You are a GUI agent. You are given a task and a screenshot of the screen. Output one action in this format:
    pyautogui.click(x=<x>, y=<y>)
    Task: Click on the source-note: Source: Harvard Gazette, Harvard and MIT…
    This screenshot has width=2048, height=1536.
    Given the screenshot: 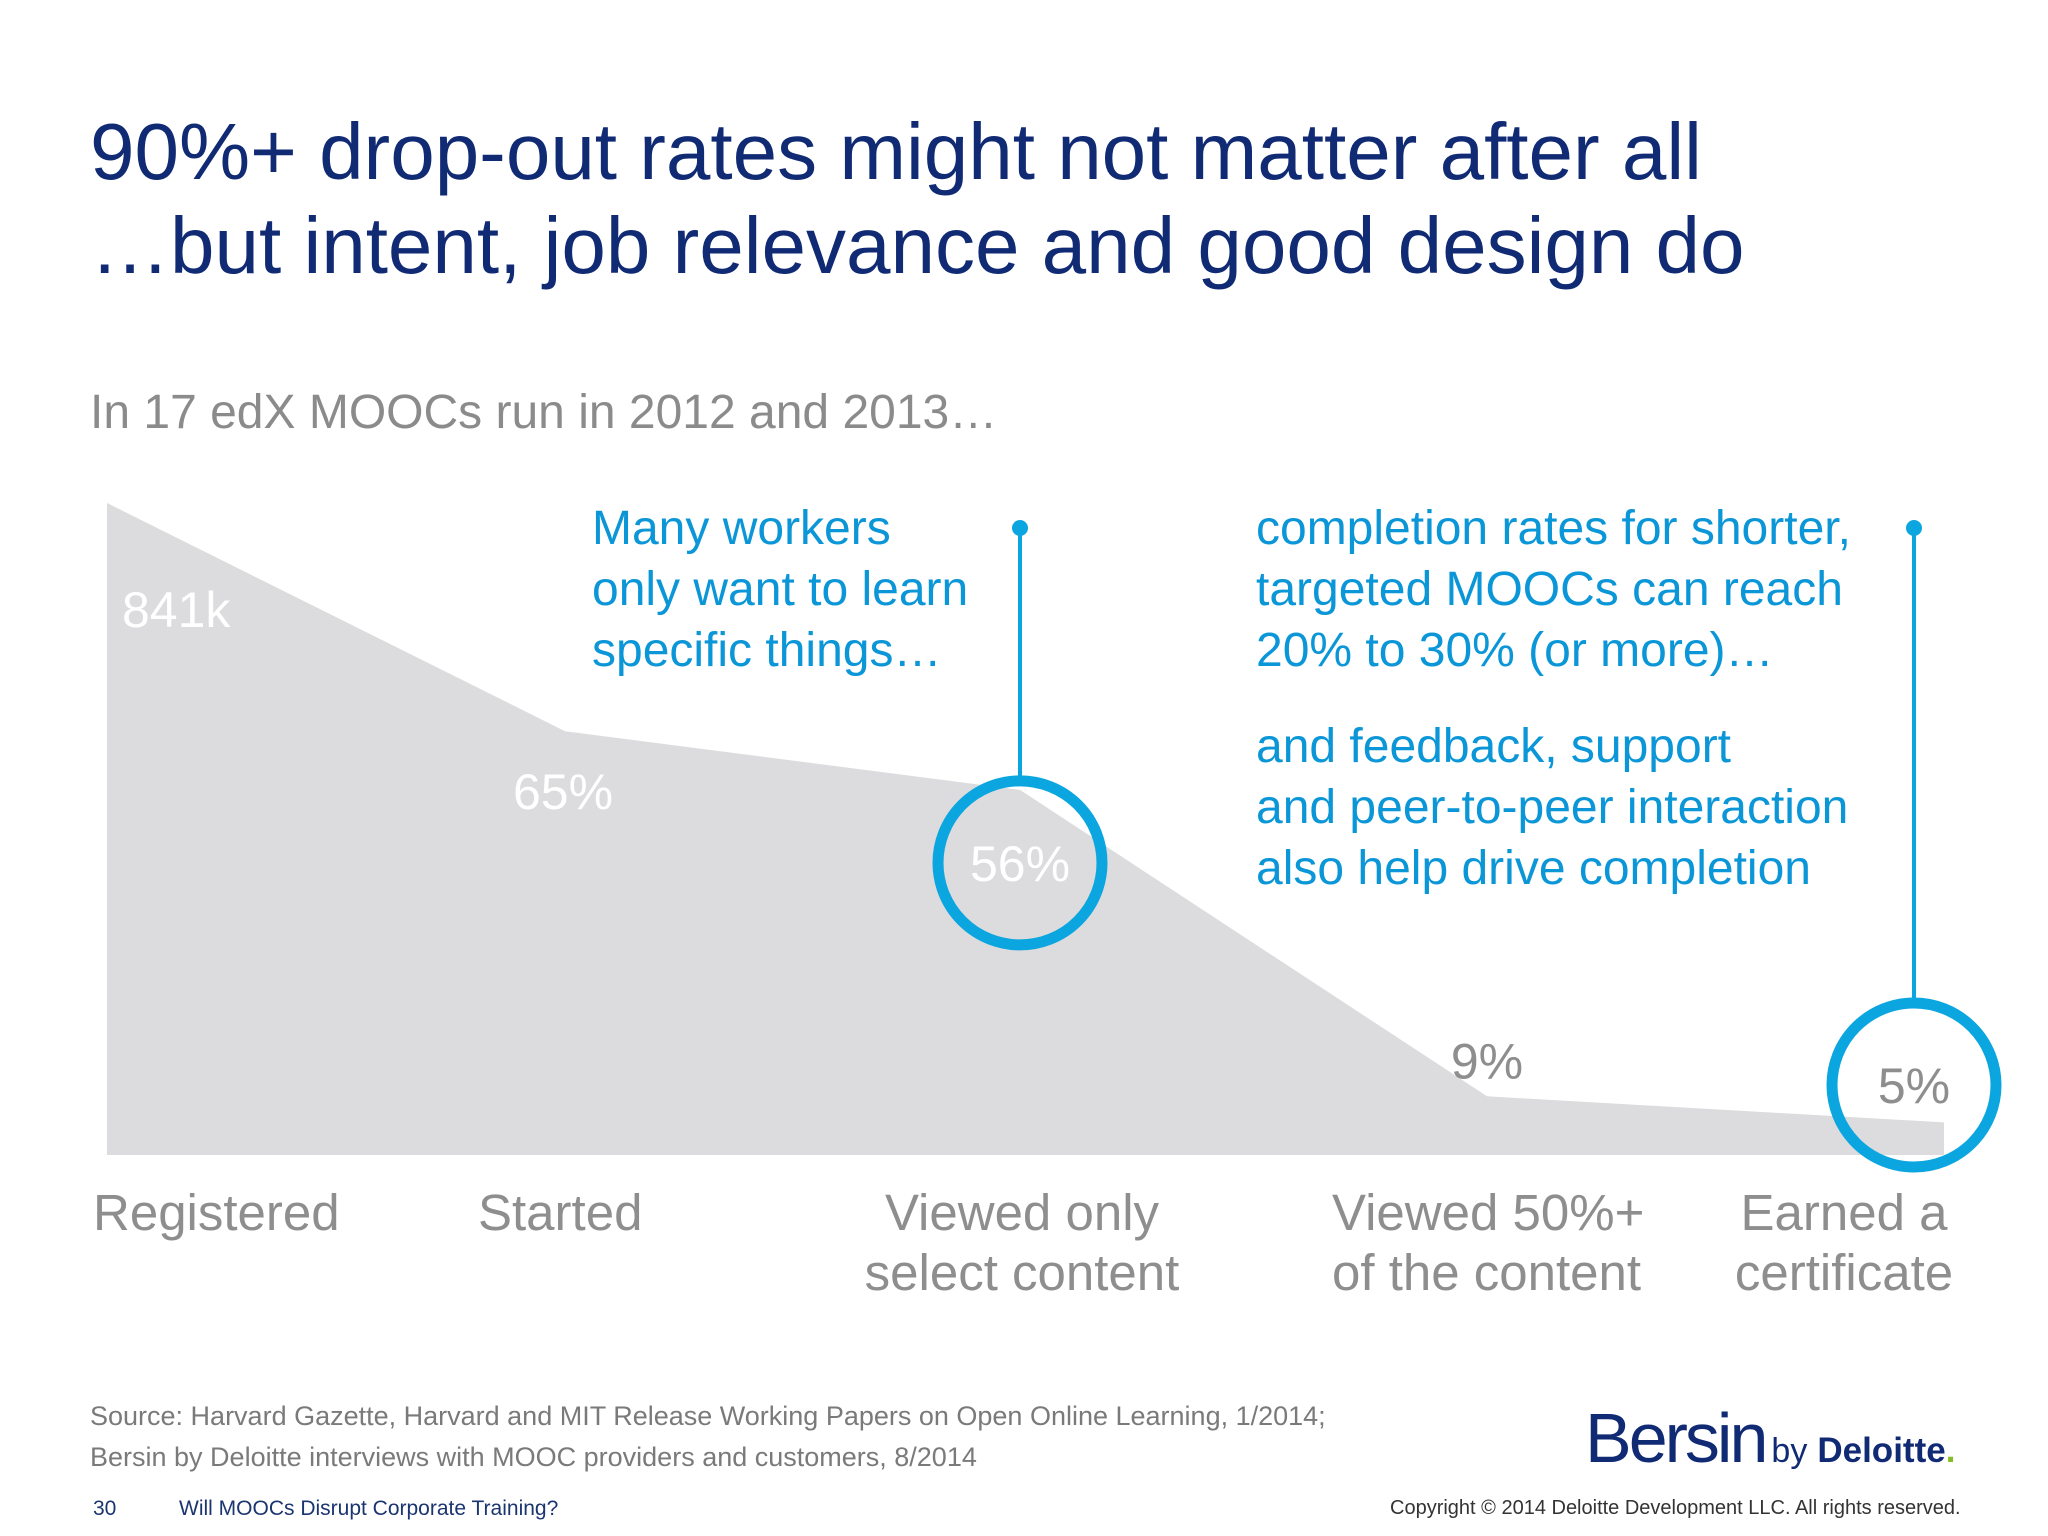 What is the action you would take?
    pyautogui.click(x=708, y=1437)
    